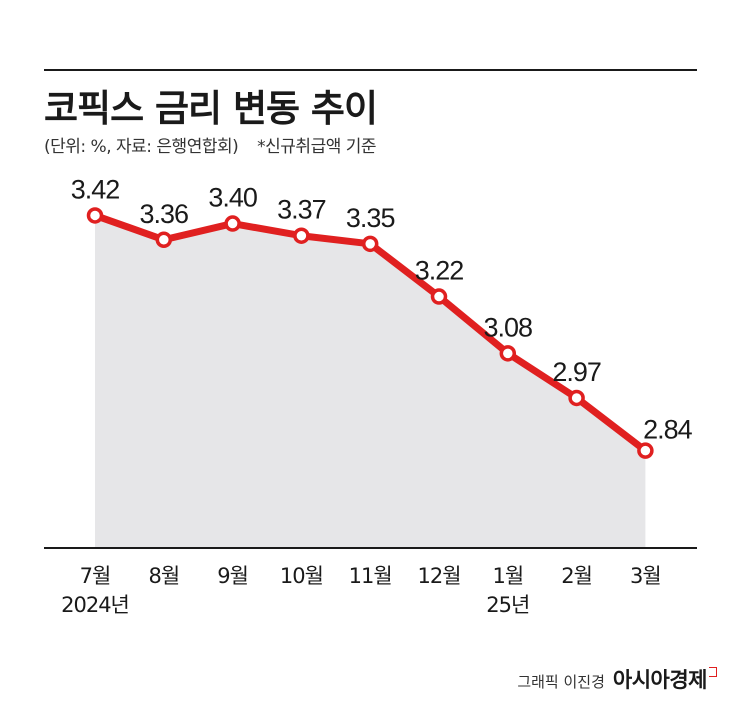 The height and width of the screenshot is (726, 745). I want to click on data-label: 3.35, so click(370, 218).